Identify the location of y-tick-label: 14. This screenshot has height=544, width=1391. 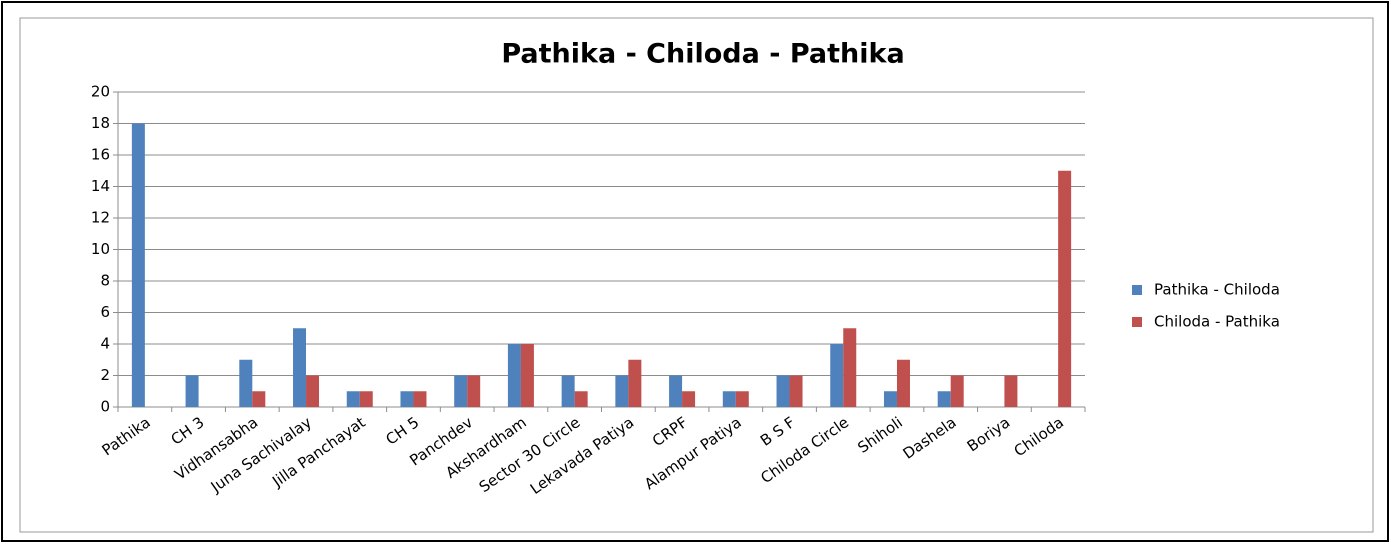
(100, 186).